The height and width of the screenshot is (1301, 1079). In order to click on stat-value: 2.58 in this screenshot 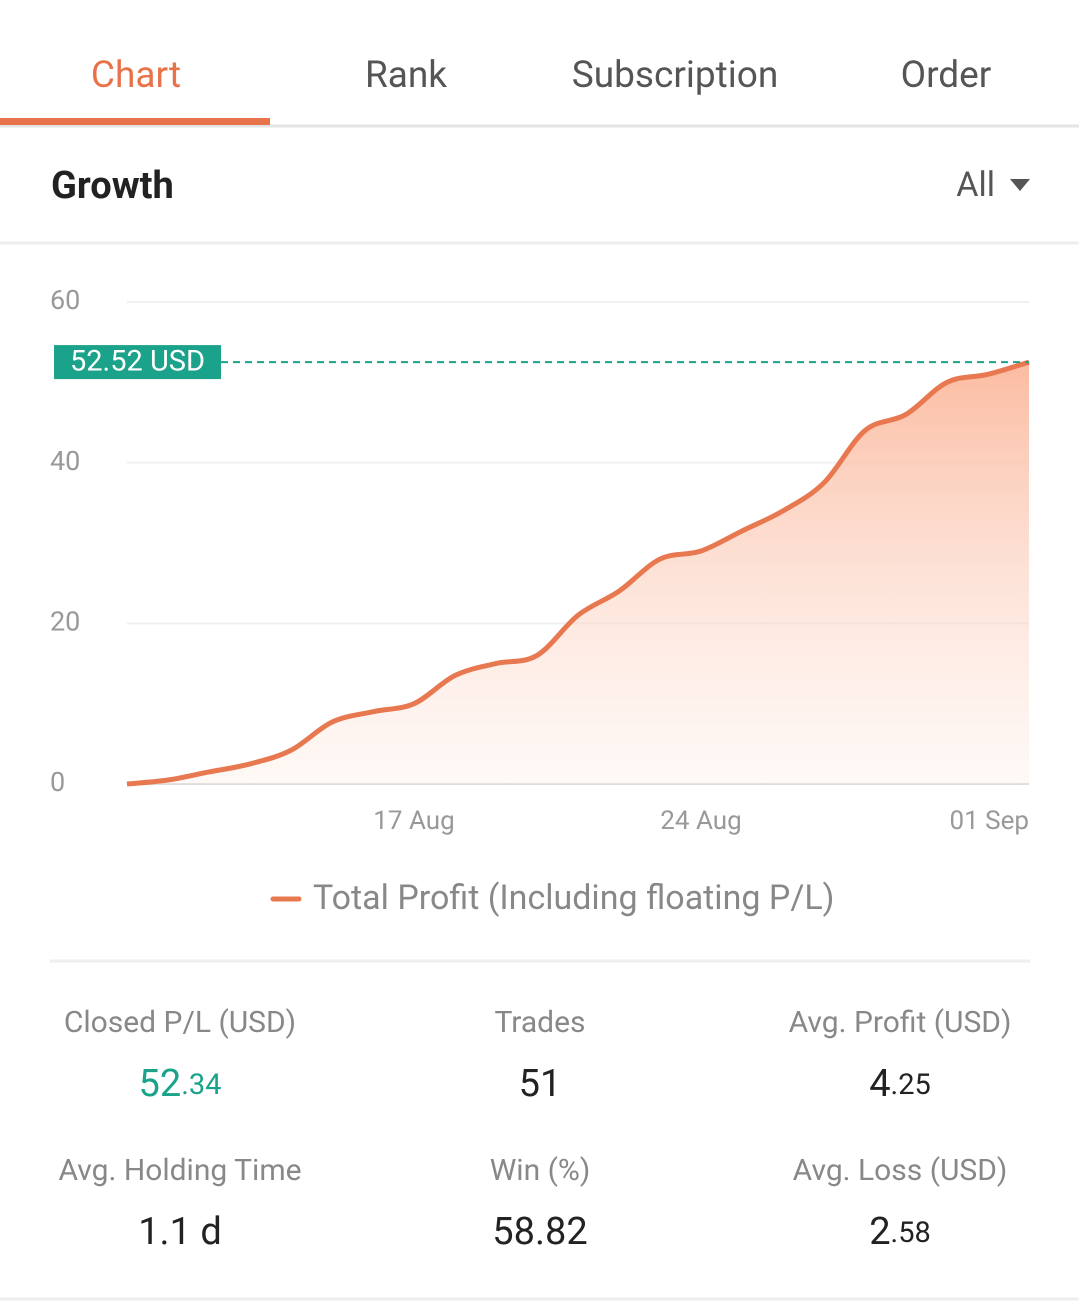, I will do `click(900, 1232)`.